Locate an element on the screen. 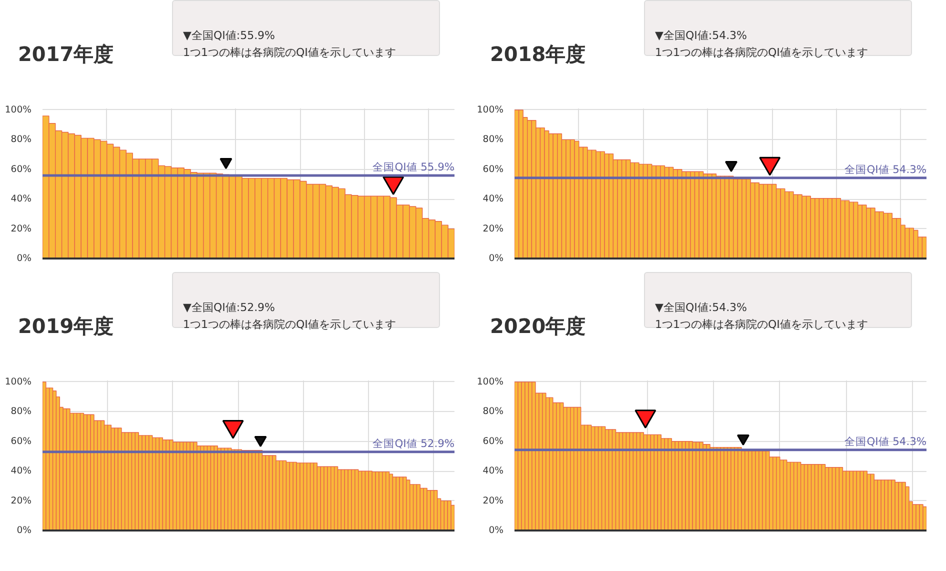 This screenshot has width=946, height=571. text: ▼全国QI値:55.9% is located at coordinates (229, 35).